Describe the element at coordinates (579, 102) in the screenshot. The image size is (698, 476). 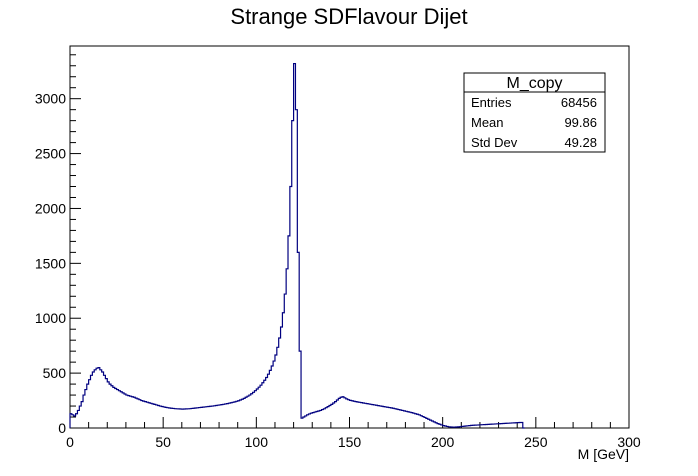
I see `stats-entries-value: 68456` at that location.